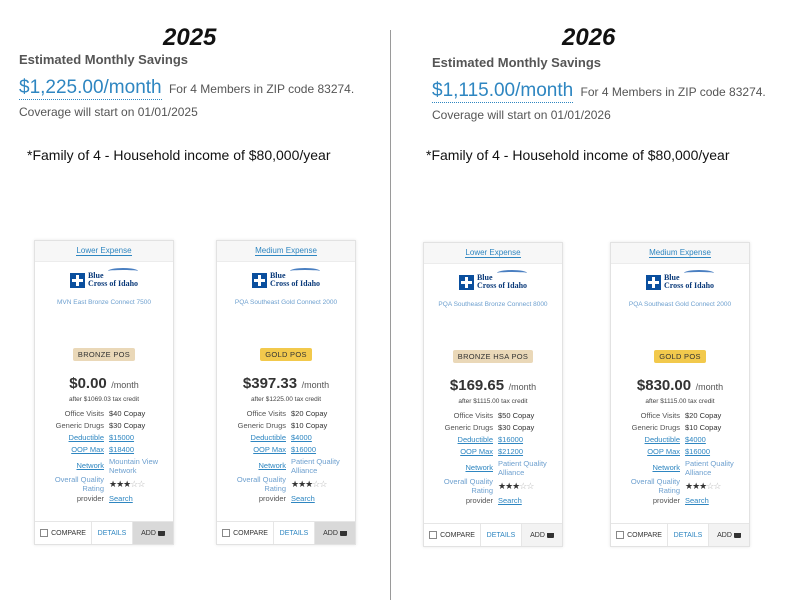 The height and width of the screenshot is (612, 792). What do you see at coordinates (104, 278) in the screenshot?
I see `insurer-logo: Blue Cross of Idaho` at bounding box center [104, 278].